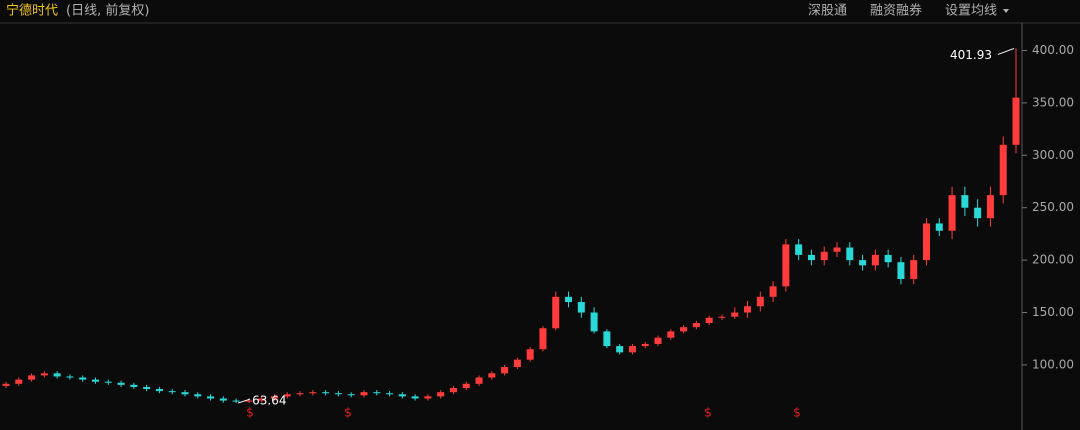 The width and height of the screenshot is (1080, 430). Describe the element at coordinates (827, 11) in the screenshot. I see `menu-item: 深股通` at that location.